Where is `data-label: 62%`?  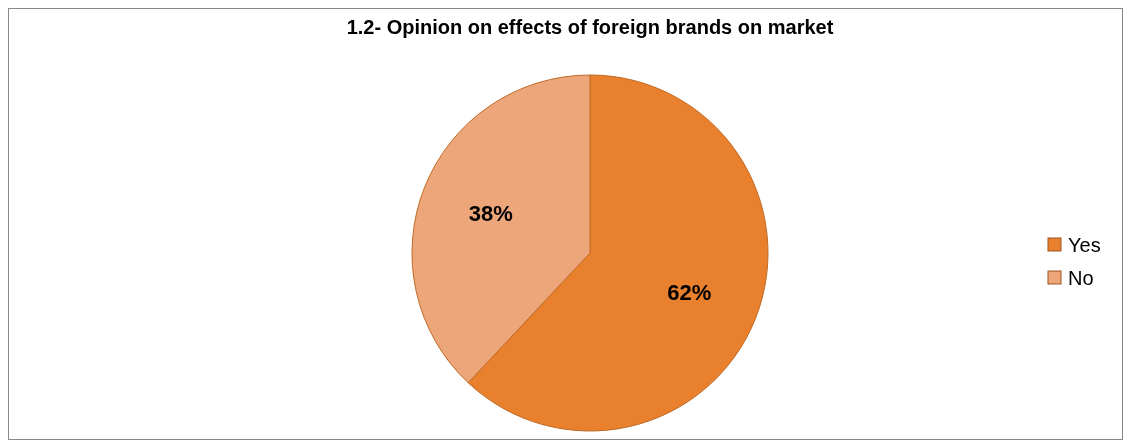
data-label: 62% is located at coordinates (689, 293).